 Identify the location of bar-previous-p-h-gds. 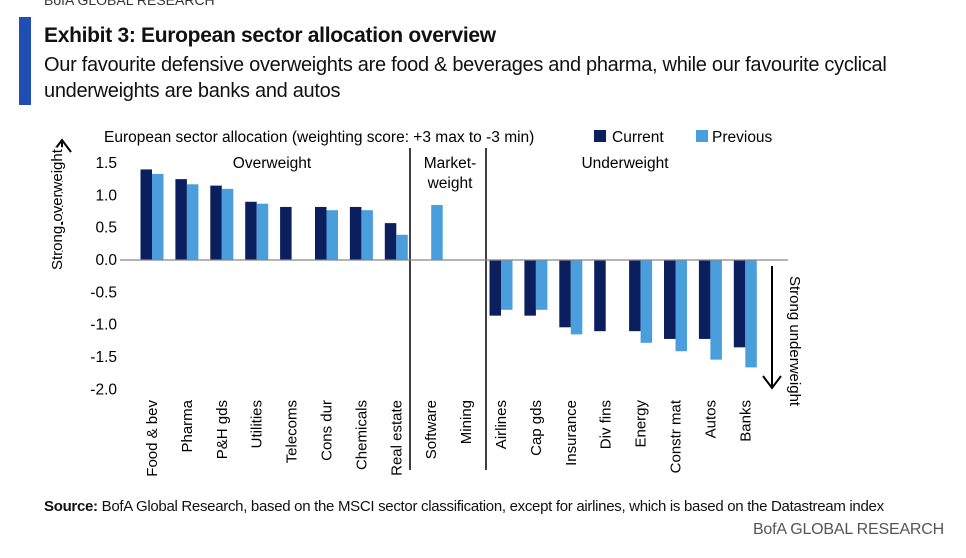
(227, 224).